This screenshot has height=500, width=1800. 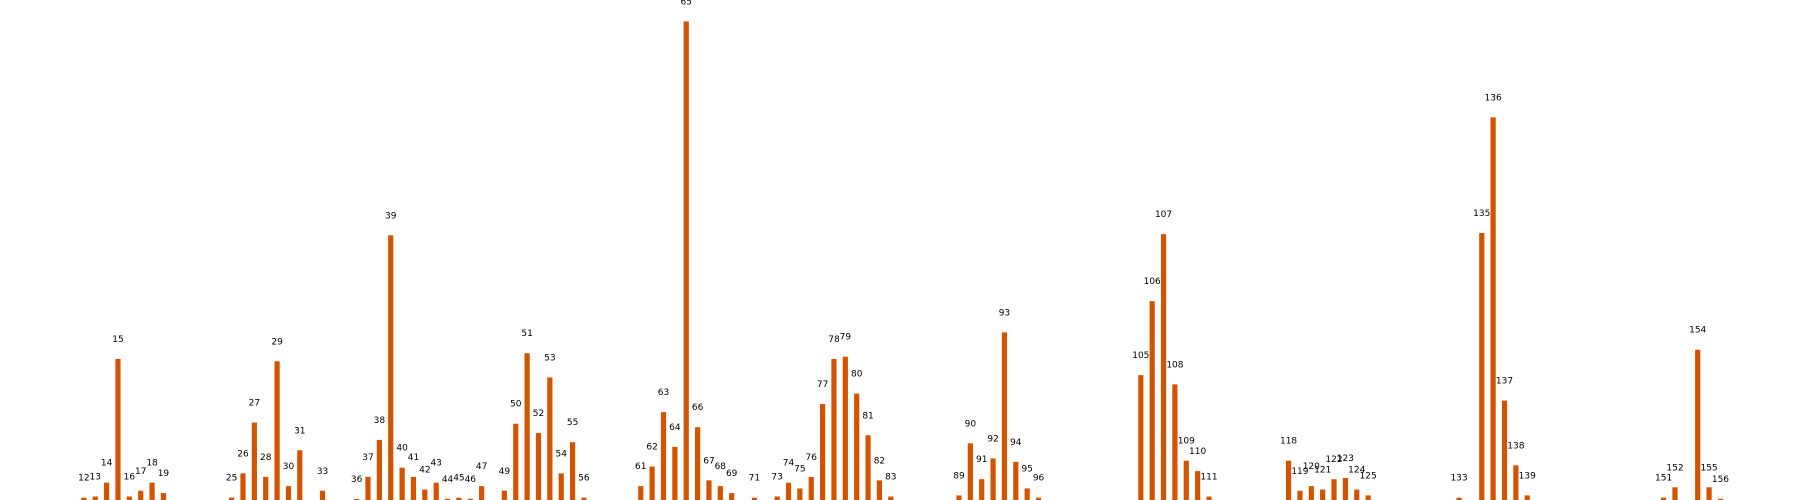 What do you see at coordinates (1026, 469) in the screenshot?
I see `bar-label-95: 95` at bounding box center [1026, 469].